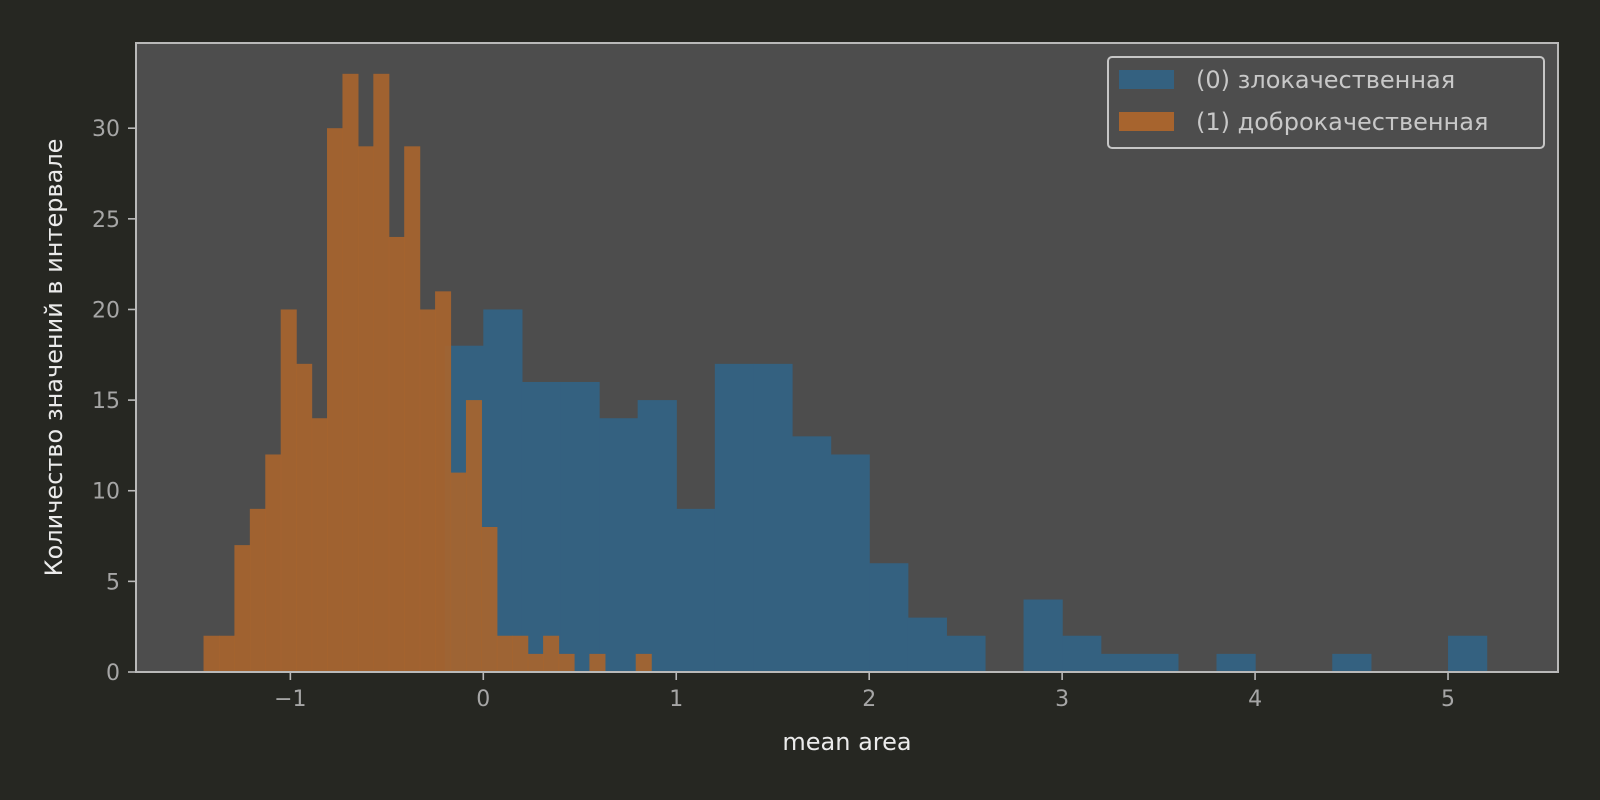  What do you see at coordinates (676, 699) in the screenshot?
I see `x-tick-label: 1` at bounding box center [676, 699].